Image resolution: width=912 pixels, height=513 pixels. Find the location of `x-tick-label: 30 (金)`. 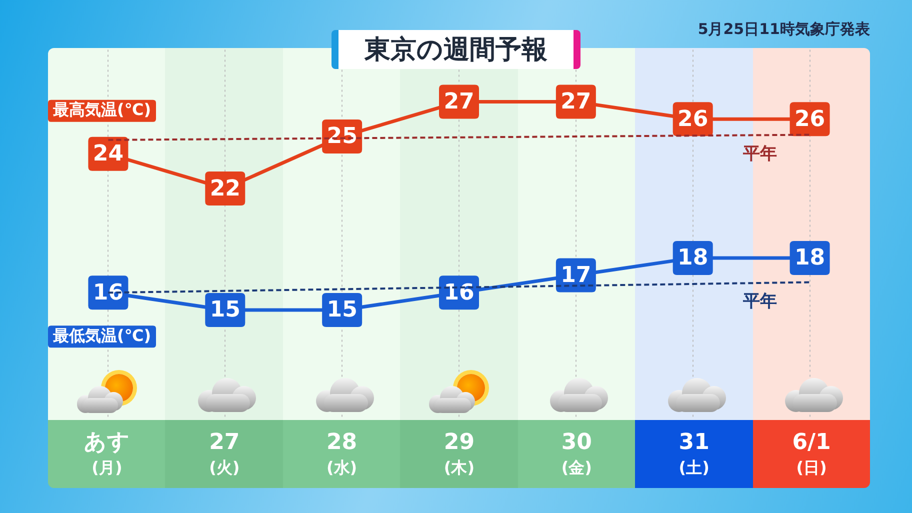

x-tick-label: 30 (金) is located at coordinates (576, 454).